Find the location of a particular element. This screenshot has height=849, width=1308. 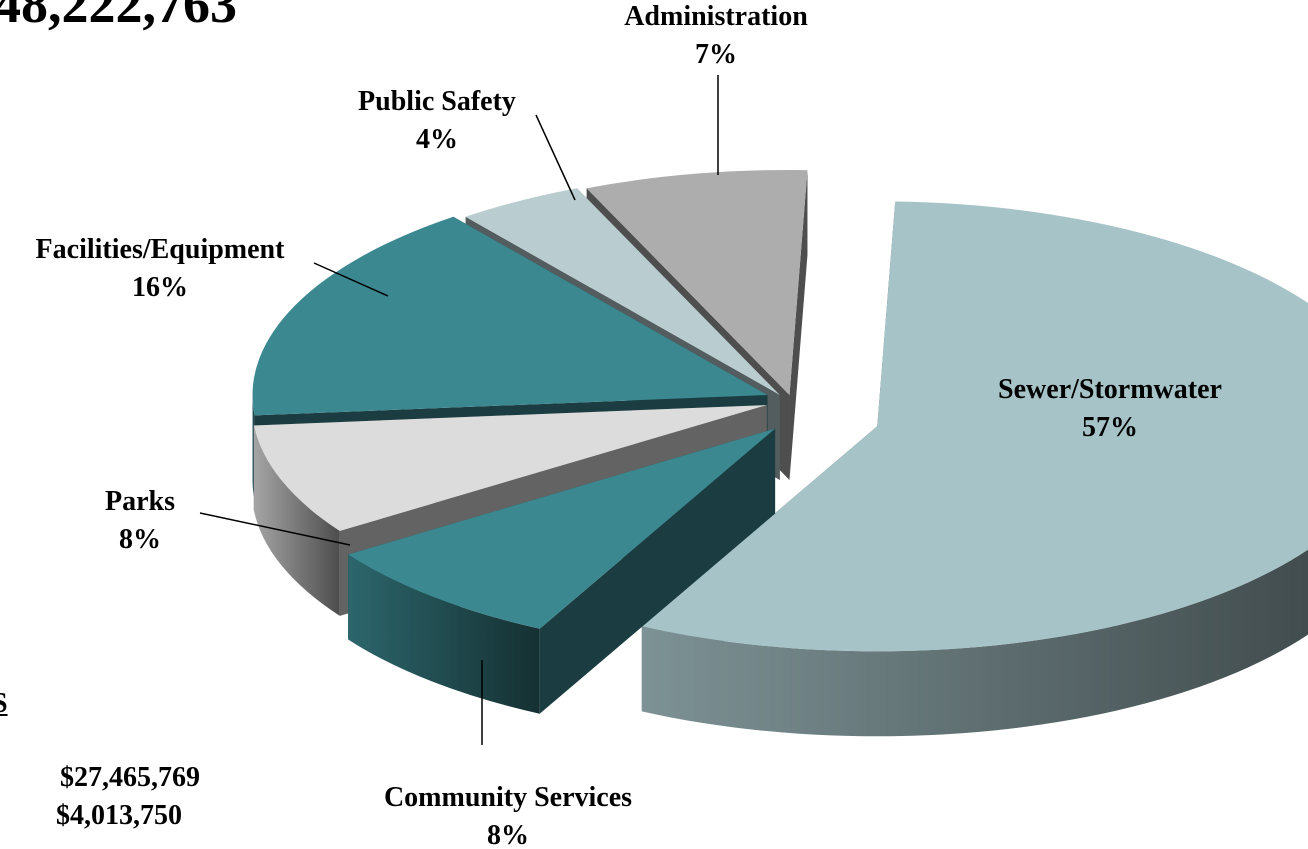

slice-percent-facilities-equipment: 16% is located at coordinates (160, 287).